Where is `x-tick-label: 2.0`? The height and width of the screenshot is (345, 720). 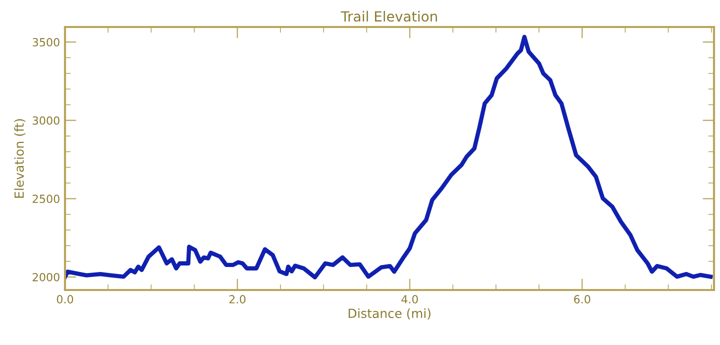 x-tick-label: 2.0 is located at coordinates (237, 299).